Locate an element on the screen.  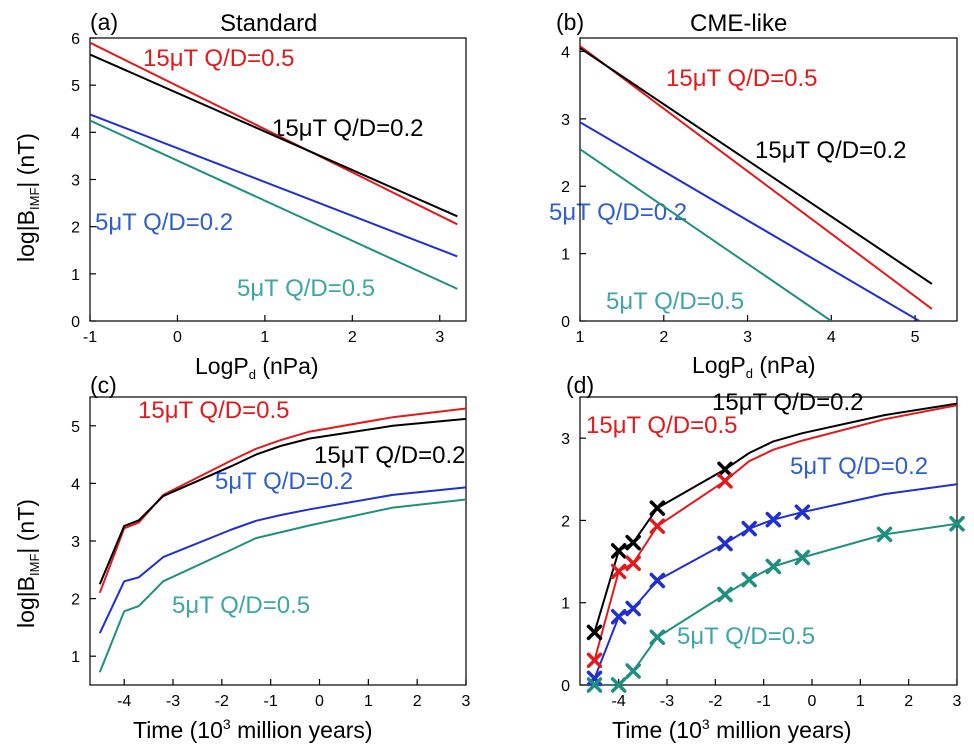
panel-c-y-axis-label: log|BIMF| (nT) is located at coordinates (27, 563).